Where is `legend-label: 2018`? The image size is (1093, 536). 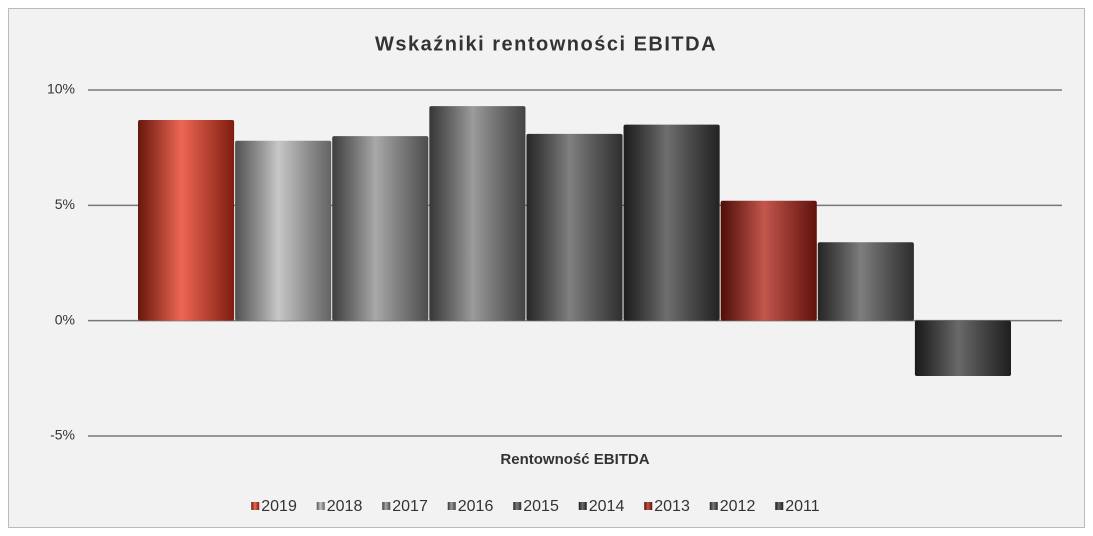
legend-label: 2018 is located at coordinates (345, 506).